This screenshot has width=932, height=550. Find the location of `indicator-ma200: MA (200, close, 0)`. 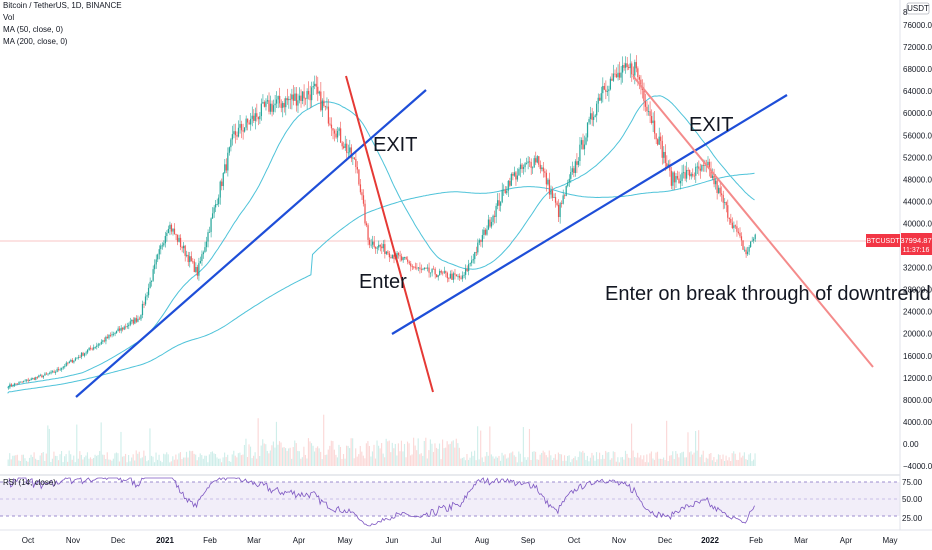

indicator-ma200: MA (200, close, 0) is located at coordinates (35, 41).